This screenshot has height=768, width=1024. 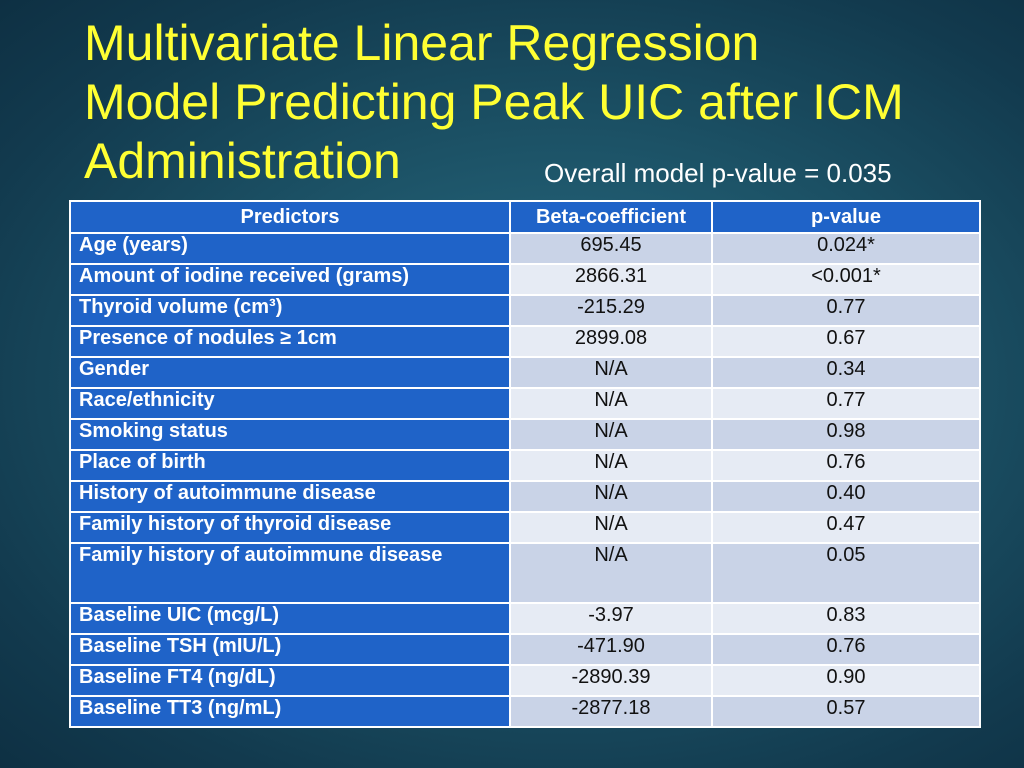 What do you see at coordinates (846, 217) in the screenshot?
I see `header-p-value: p-value` at bounding box center [846, 217].